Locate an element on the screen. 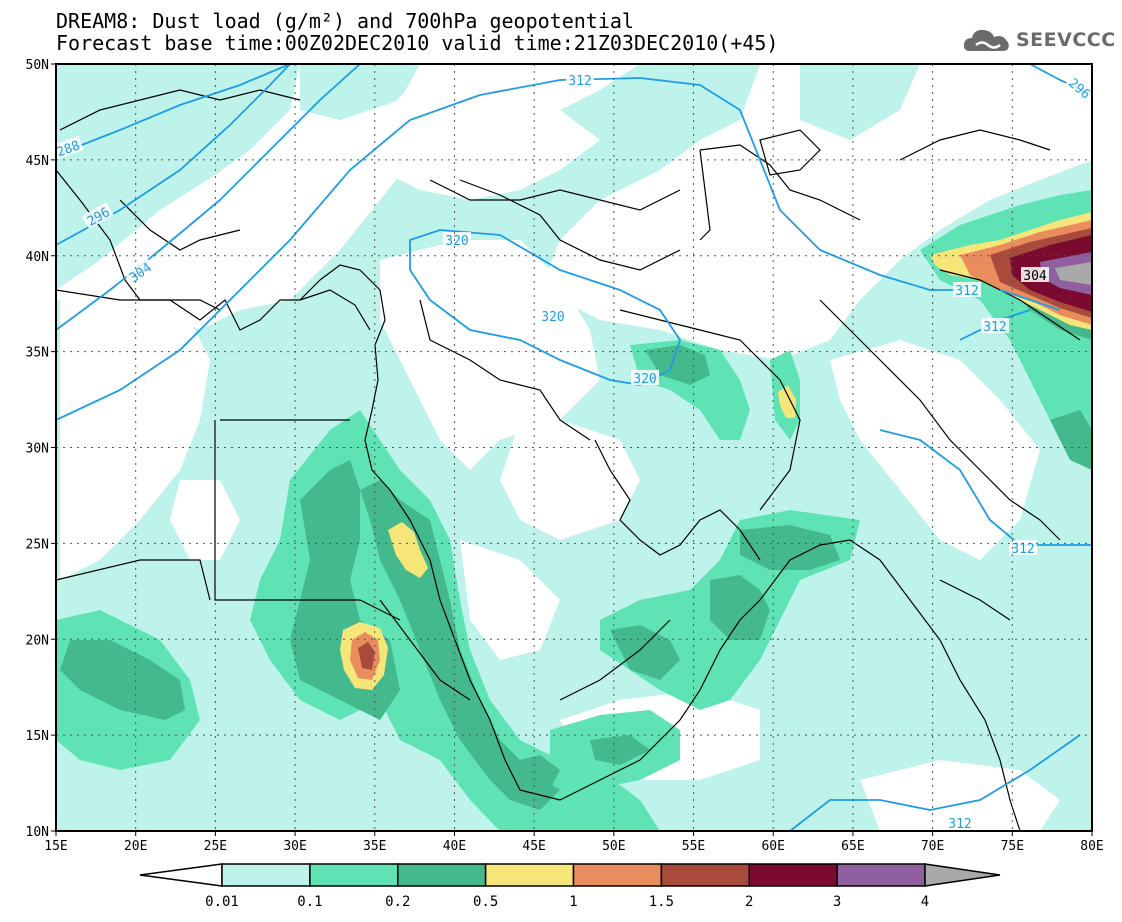  lat-label: 20N is located at coordinates (37, 640).